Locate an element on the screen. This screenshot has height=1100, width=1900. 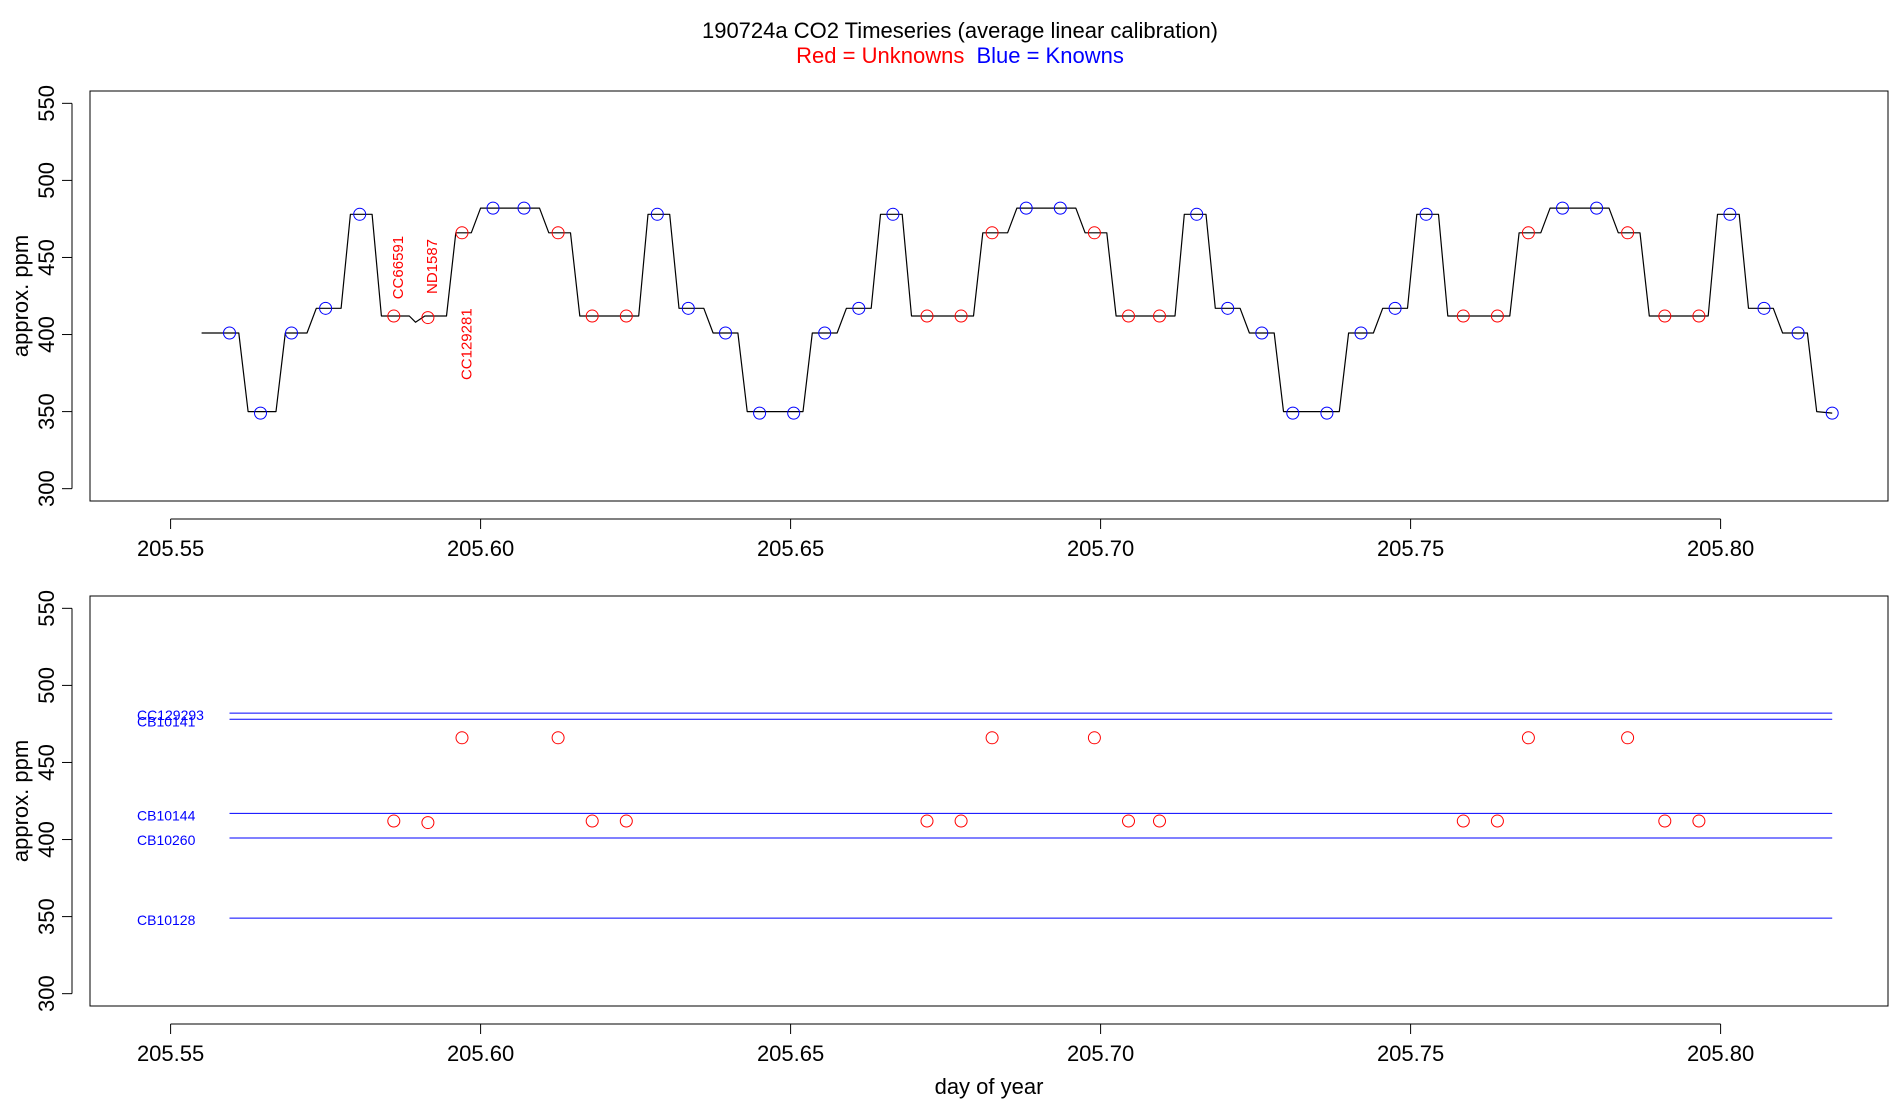
known-level-label: CB10141 is located at coordinates (166, 721).